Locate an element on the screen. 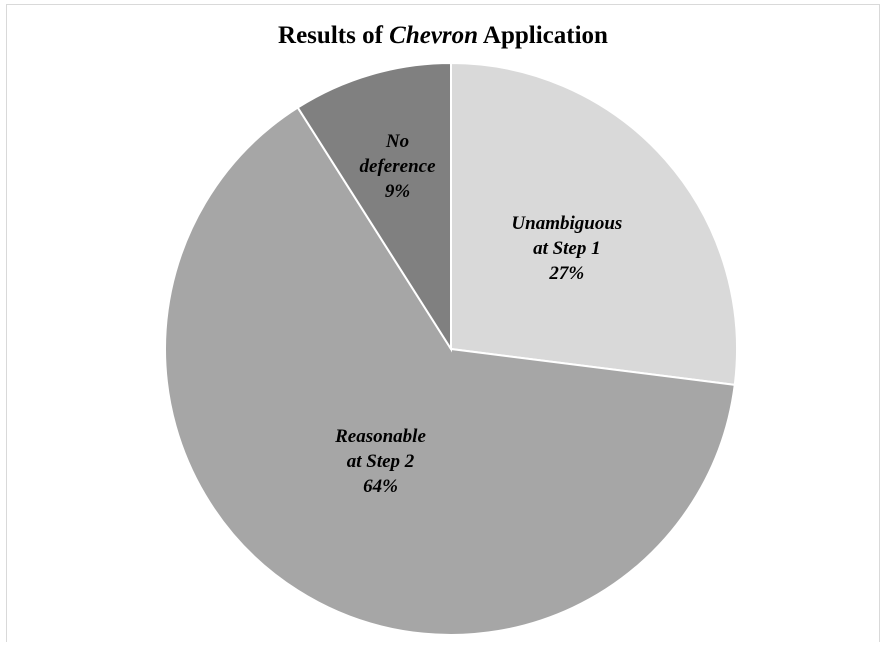  pie-slice-label-1: Reasonable at Step 2 64% is located at coordinates (380, 461).